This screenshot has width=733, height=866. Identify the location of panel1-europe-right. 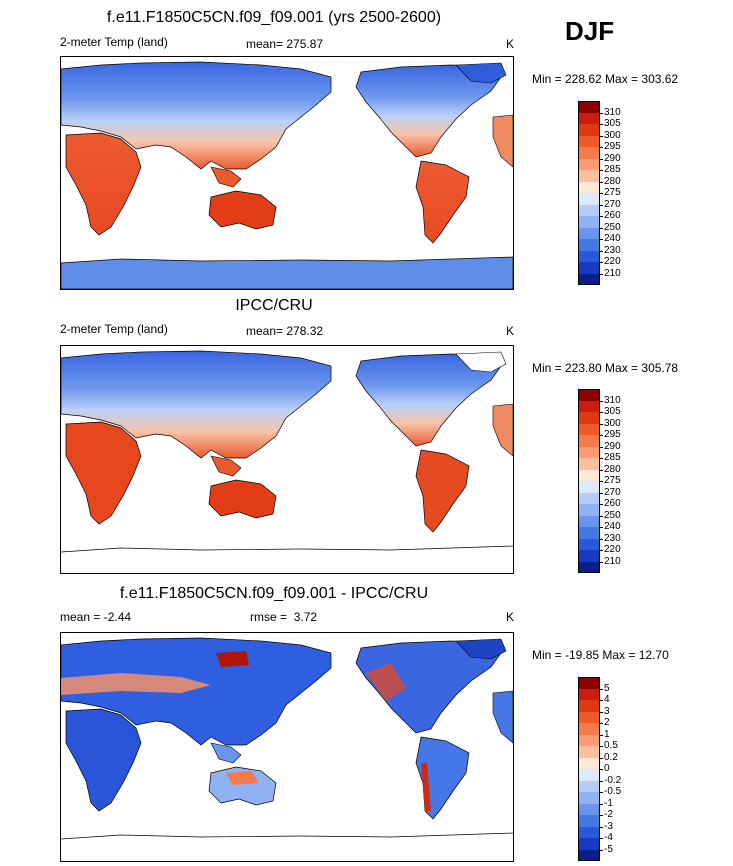
(502, 141).